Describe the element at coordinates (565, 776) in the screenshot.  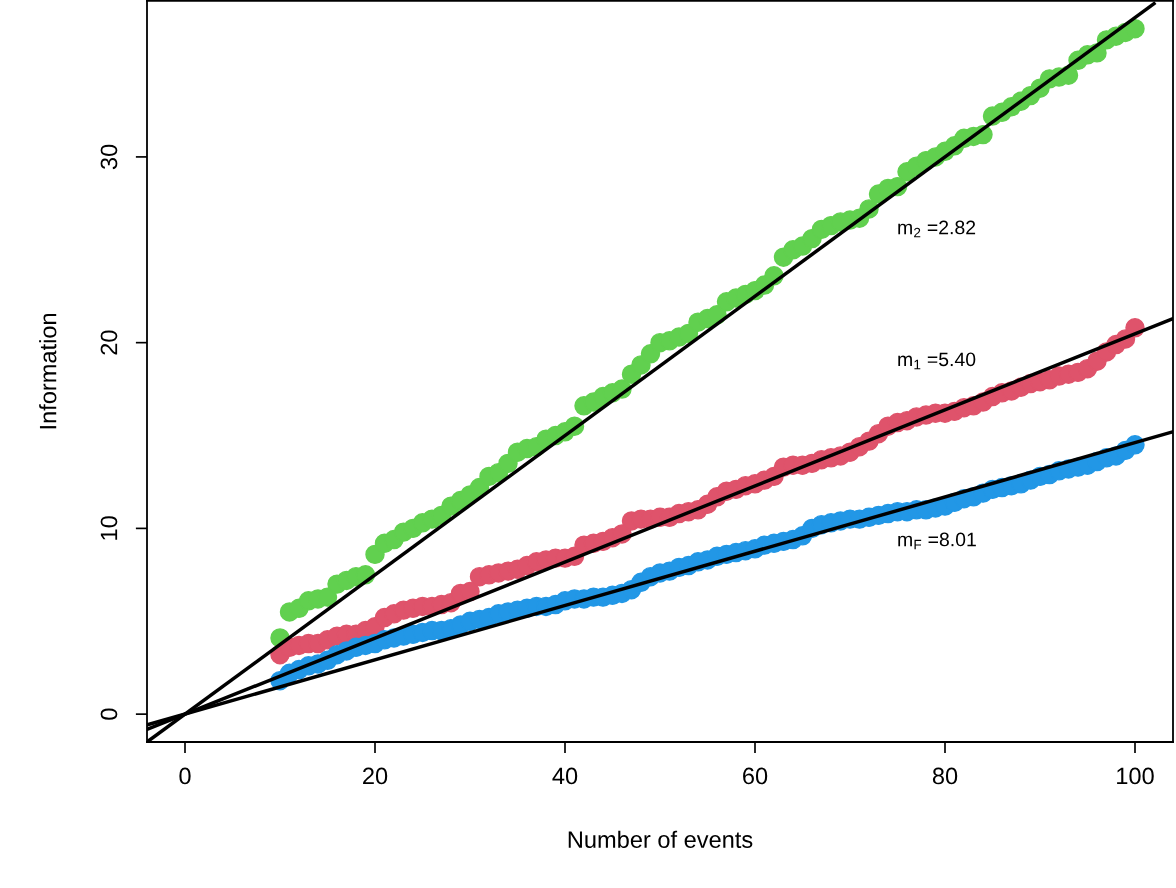
I see `x-tick-label: 40` at that location.